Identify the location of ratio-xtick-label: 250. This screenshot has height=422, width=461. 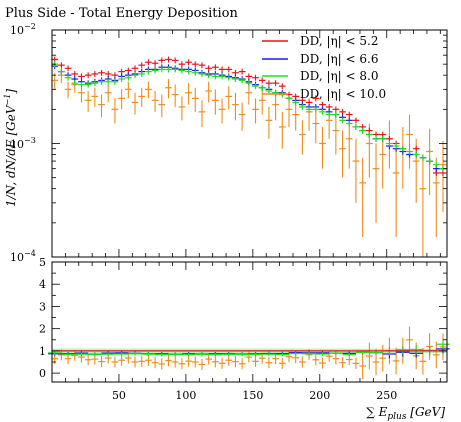
(386, 395).